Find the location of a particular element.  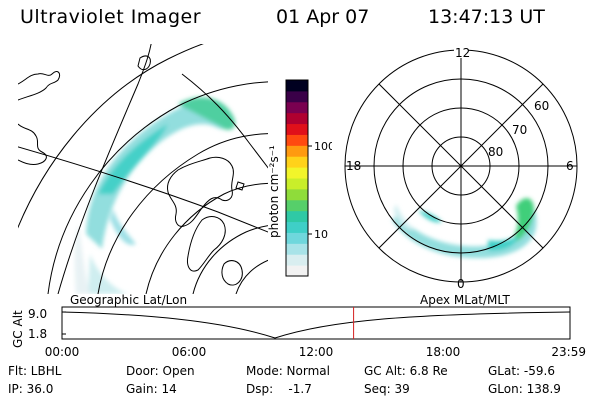

timeline-y-bottom: 1.8 is located at coordinates (37, 334).